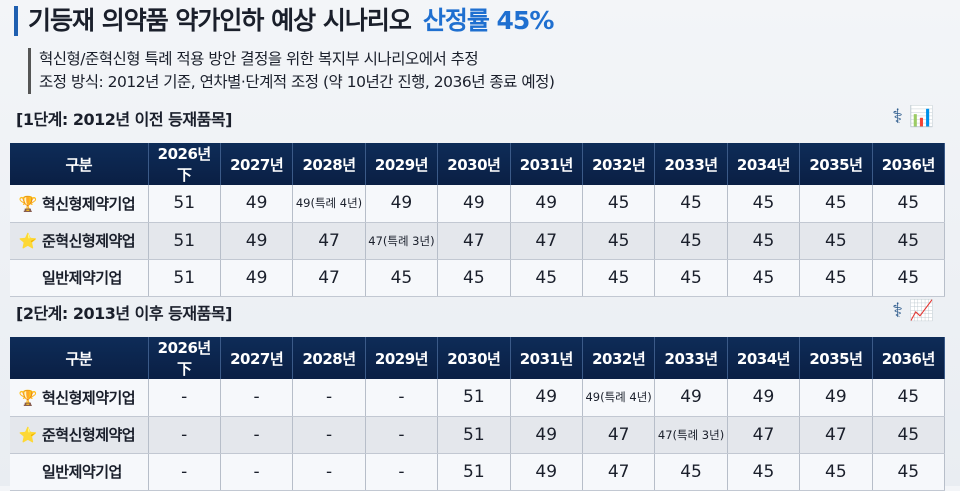  I want to click on section-label-1: [1단계: 2012년 이전 등재품목], so click(124, 119).